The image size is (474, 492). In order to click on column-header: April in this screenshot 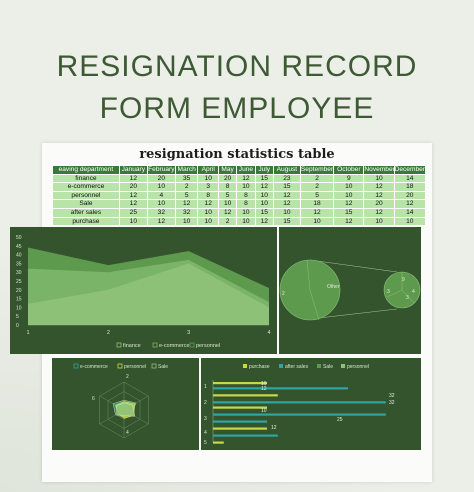, I will do `click(208, 170)`.